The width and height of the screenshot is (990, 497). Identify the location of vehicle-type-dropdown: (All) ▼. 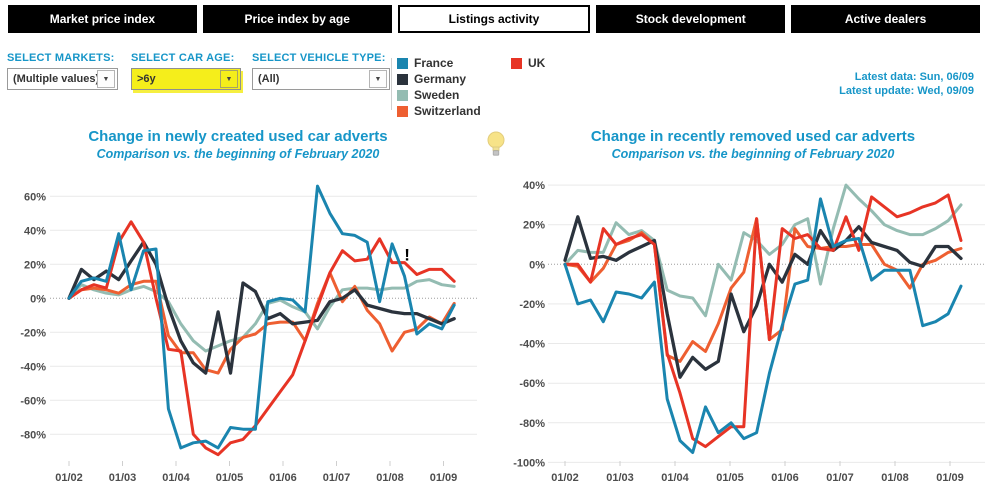
(321, 79).